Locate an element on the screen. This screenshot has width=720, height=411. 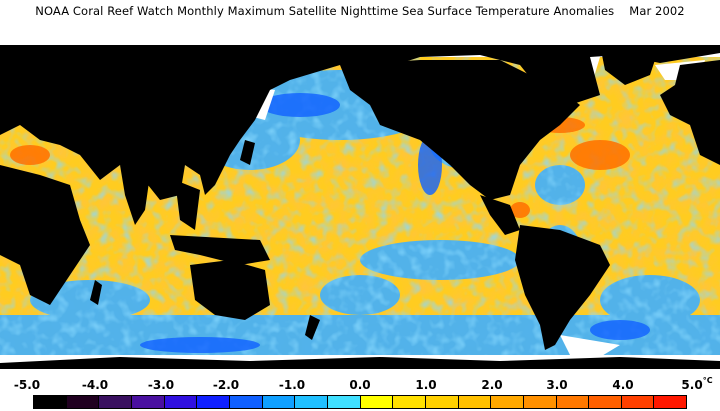
title-date: Mar 2002 is located at coordinates (657, 11).